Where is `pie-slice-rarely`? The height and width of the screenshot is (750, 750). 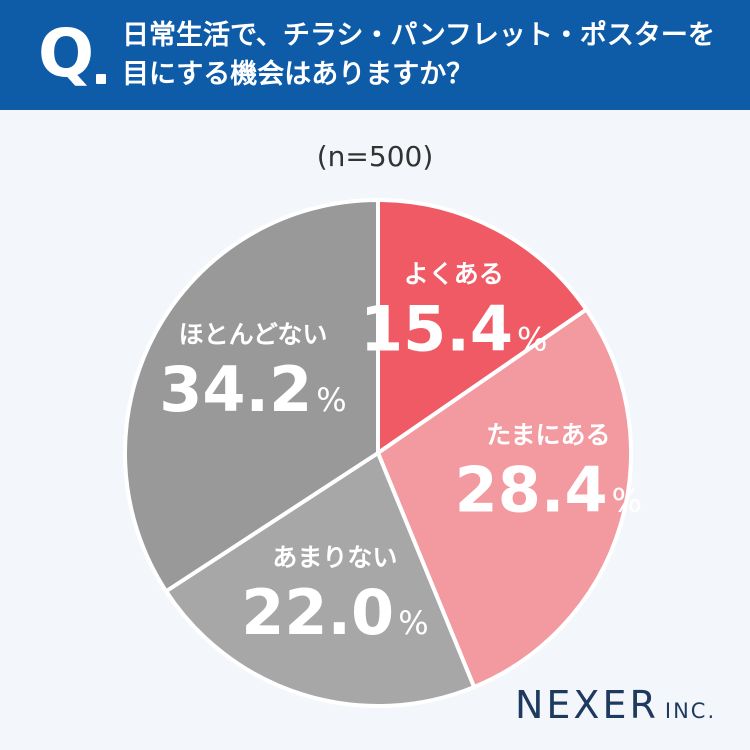
pie-slice-rarely is located at coordinates (320, 579).